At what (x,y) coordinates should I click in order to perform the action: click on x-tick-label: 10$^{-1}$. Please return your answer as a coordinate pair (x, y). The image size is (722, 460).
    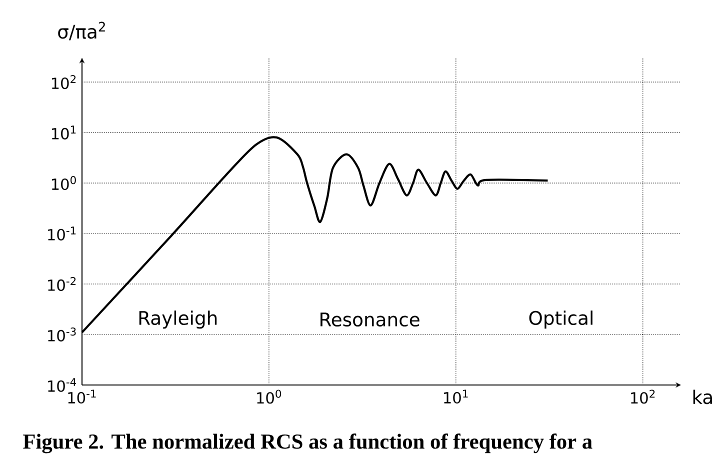
    Looking at the image, I should click on (82, 397).